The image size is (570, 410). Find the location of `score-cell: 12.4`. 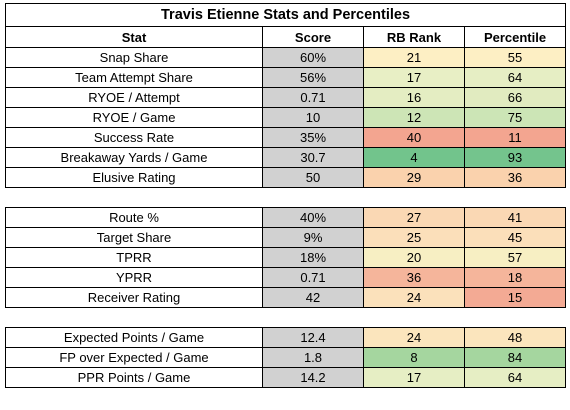

score-cell: 12.4 is located at coordinates (313, 337).